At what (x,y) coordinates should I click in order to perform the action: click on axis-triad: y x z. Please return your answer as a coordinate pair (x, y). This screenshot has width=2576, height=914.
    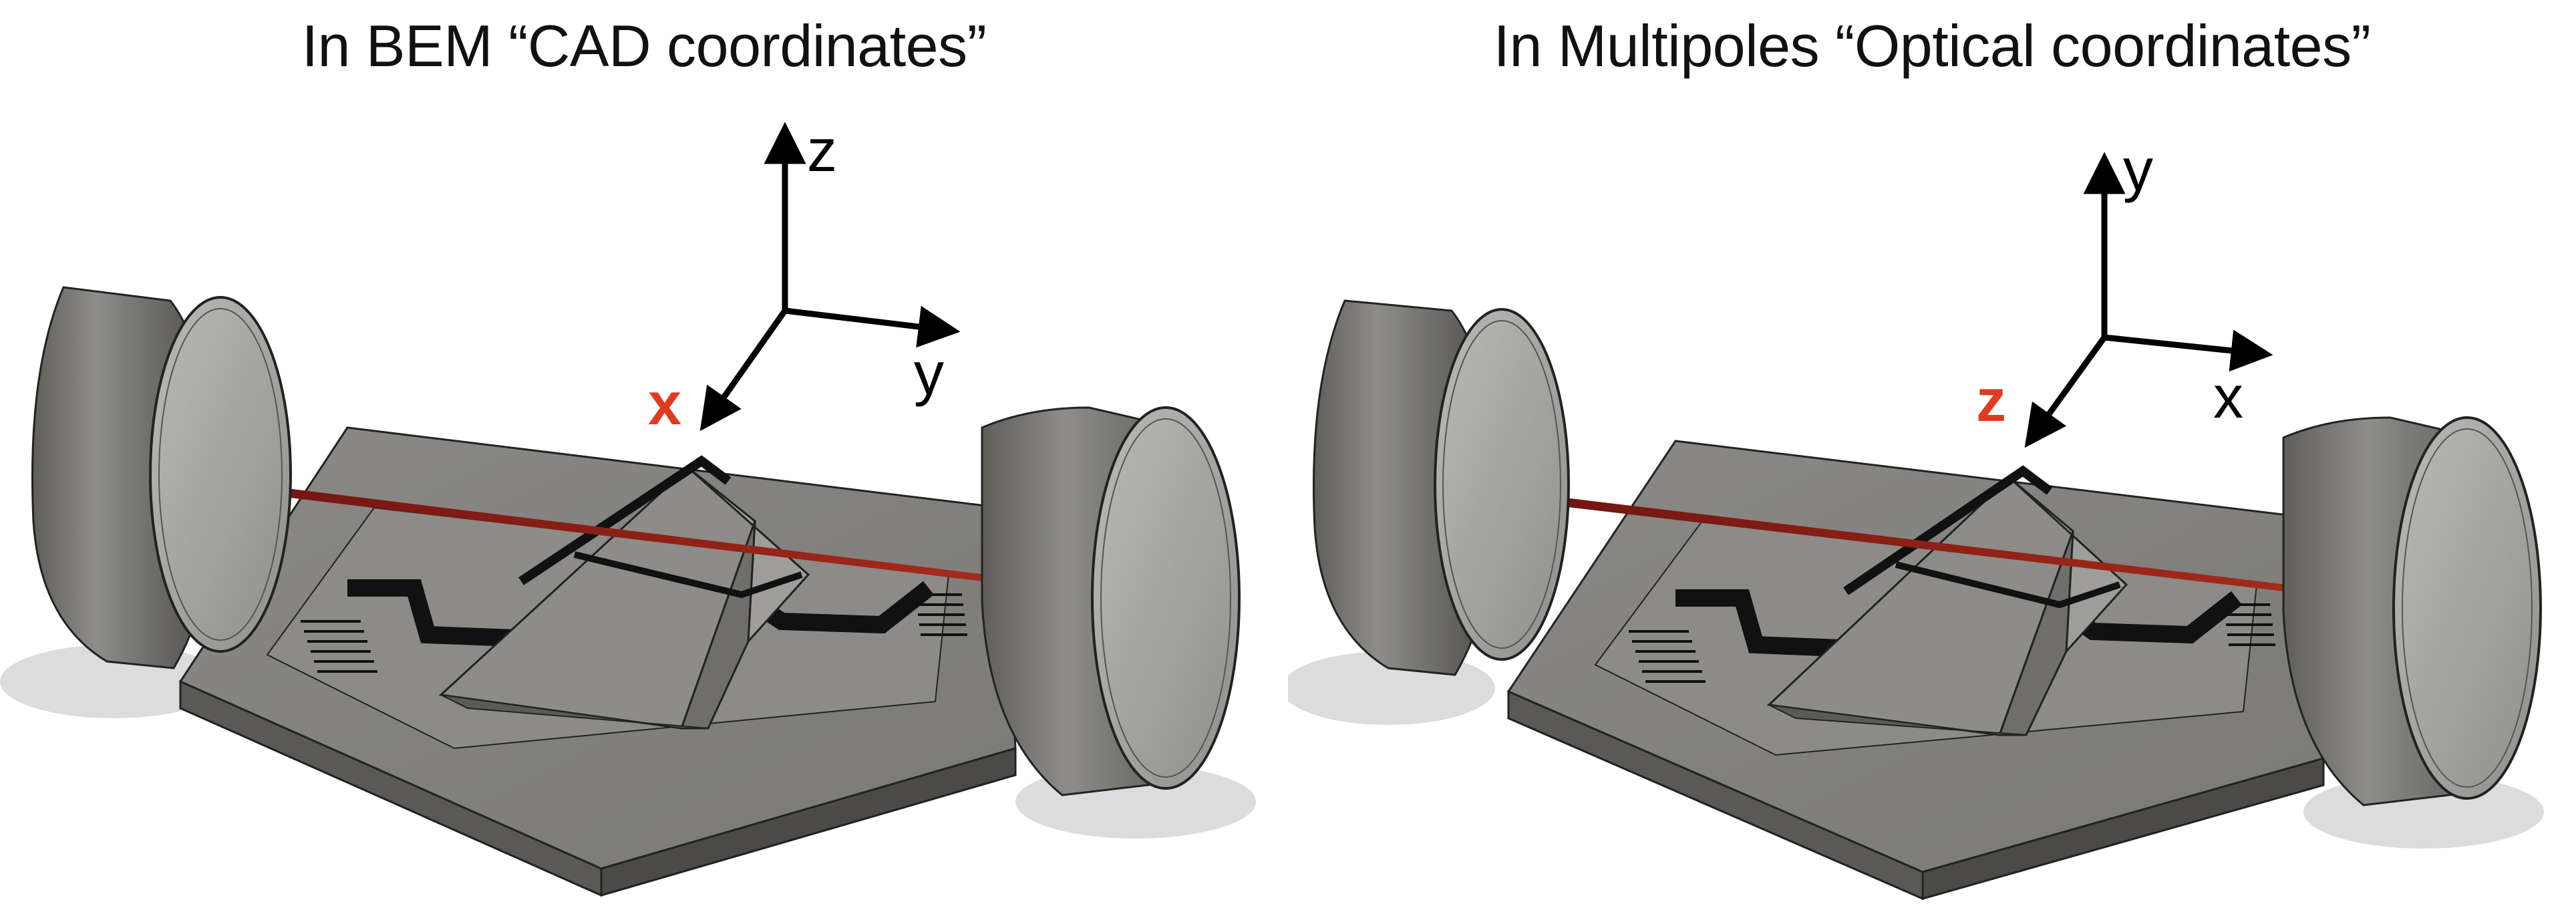
    Looking at the image, I should click on (2124, 292).